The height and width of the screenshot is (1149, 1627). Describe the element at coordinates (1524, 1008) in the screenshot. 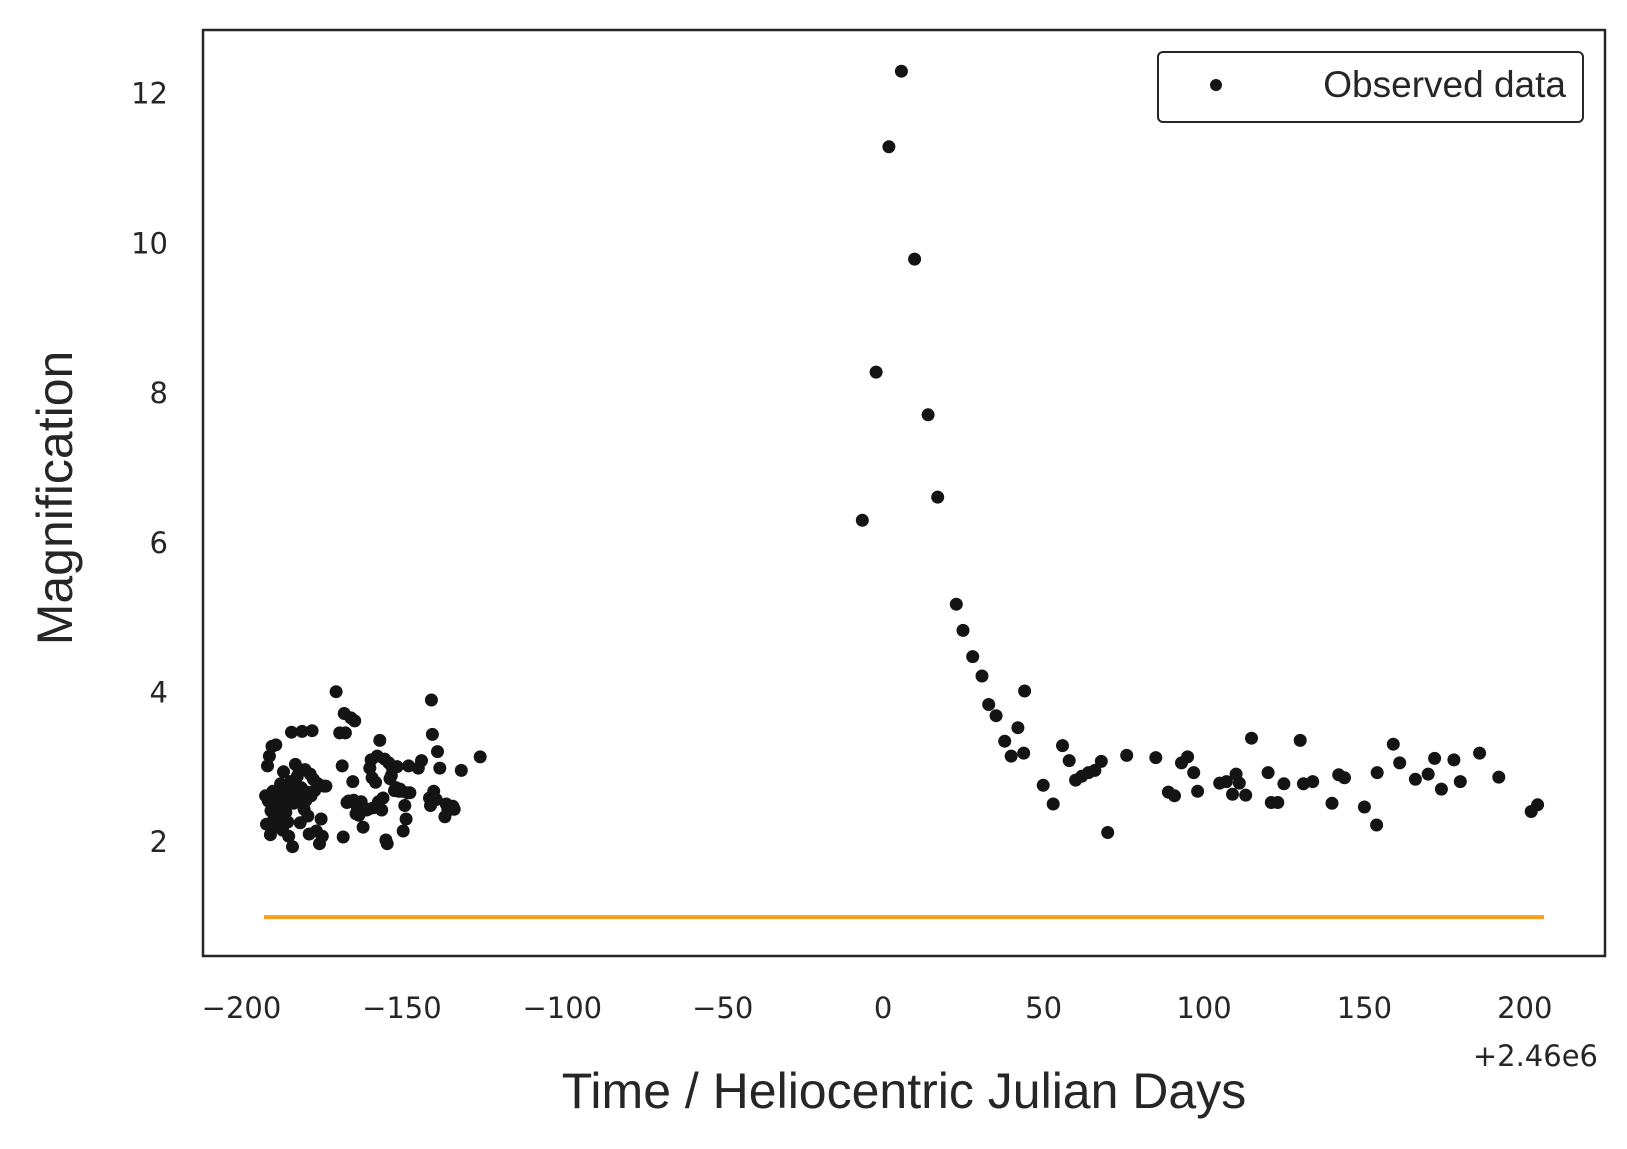

I see `x-tick-label: 200` at that location.